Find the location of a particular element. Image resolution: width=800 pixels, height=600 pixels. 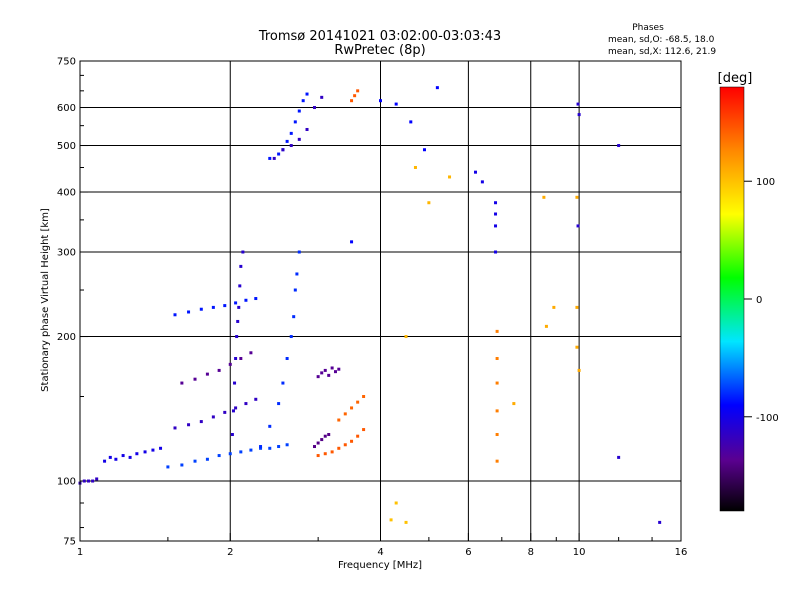

phase-stats-o: mean, sd,O: -68.5, 18.0 is located at coordinates (661, 40).